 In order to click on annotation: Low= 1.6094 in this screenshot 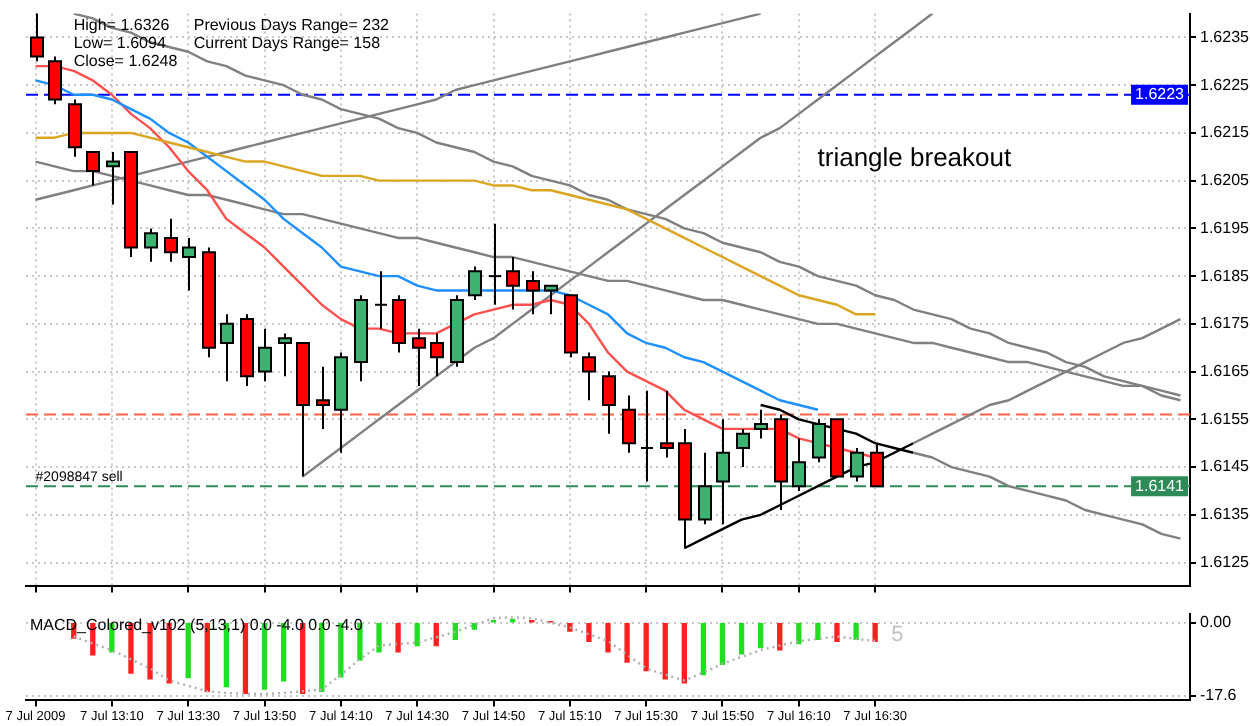, I will do `click(120, 43)`.